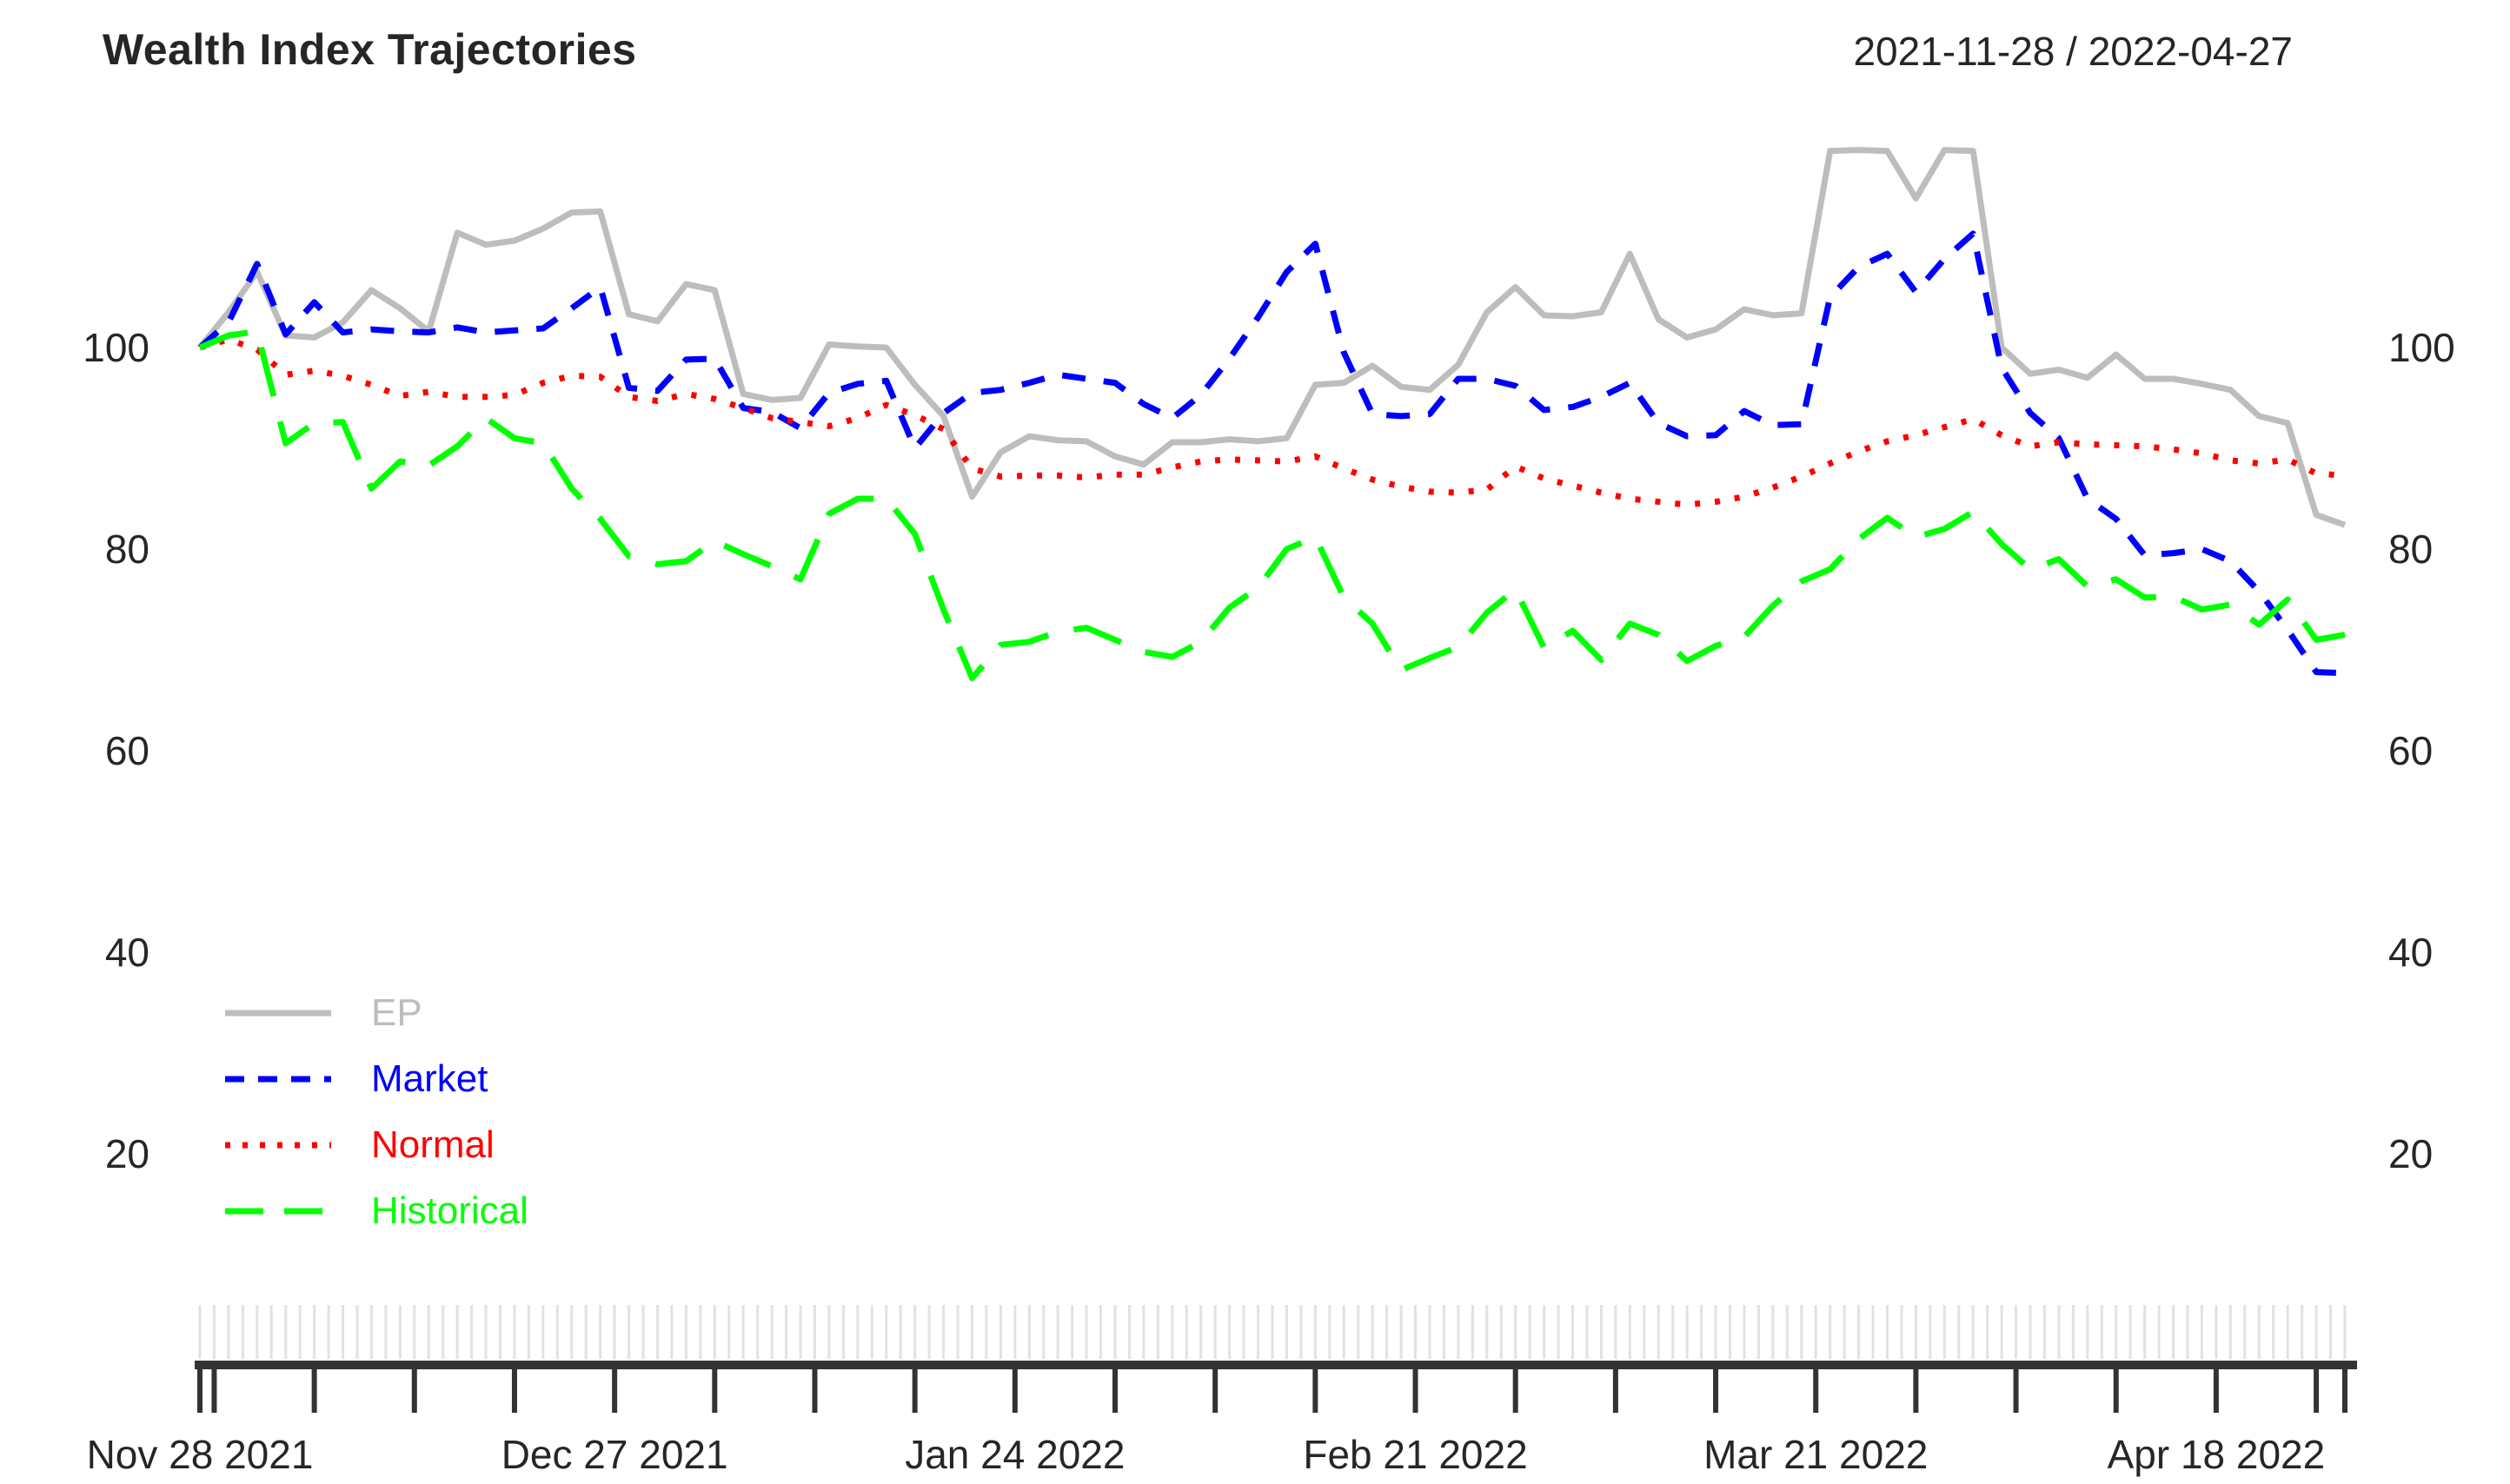 The height and width of the screenshot is (1484, 2510). I want to click on x-tick-label: Mar 21 2022, so click(1815, 1454).